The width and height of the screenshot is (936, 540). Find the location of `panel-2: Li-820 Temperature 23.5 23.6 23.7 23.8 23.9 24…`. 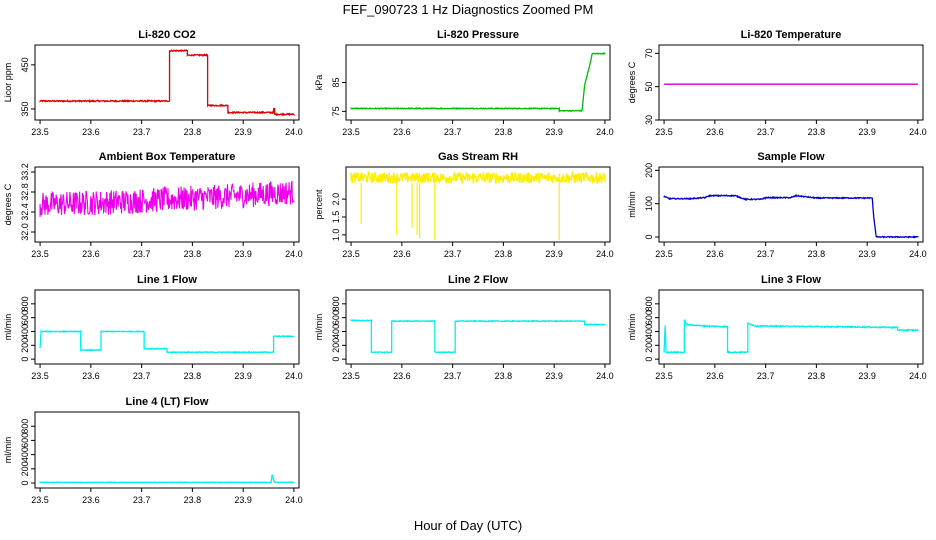

panel-2: Li-820 Temperature 23.5 23.6 23.7 23.8 23.9 24… is located at coordinates (777, 83).